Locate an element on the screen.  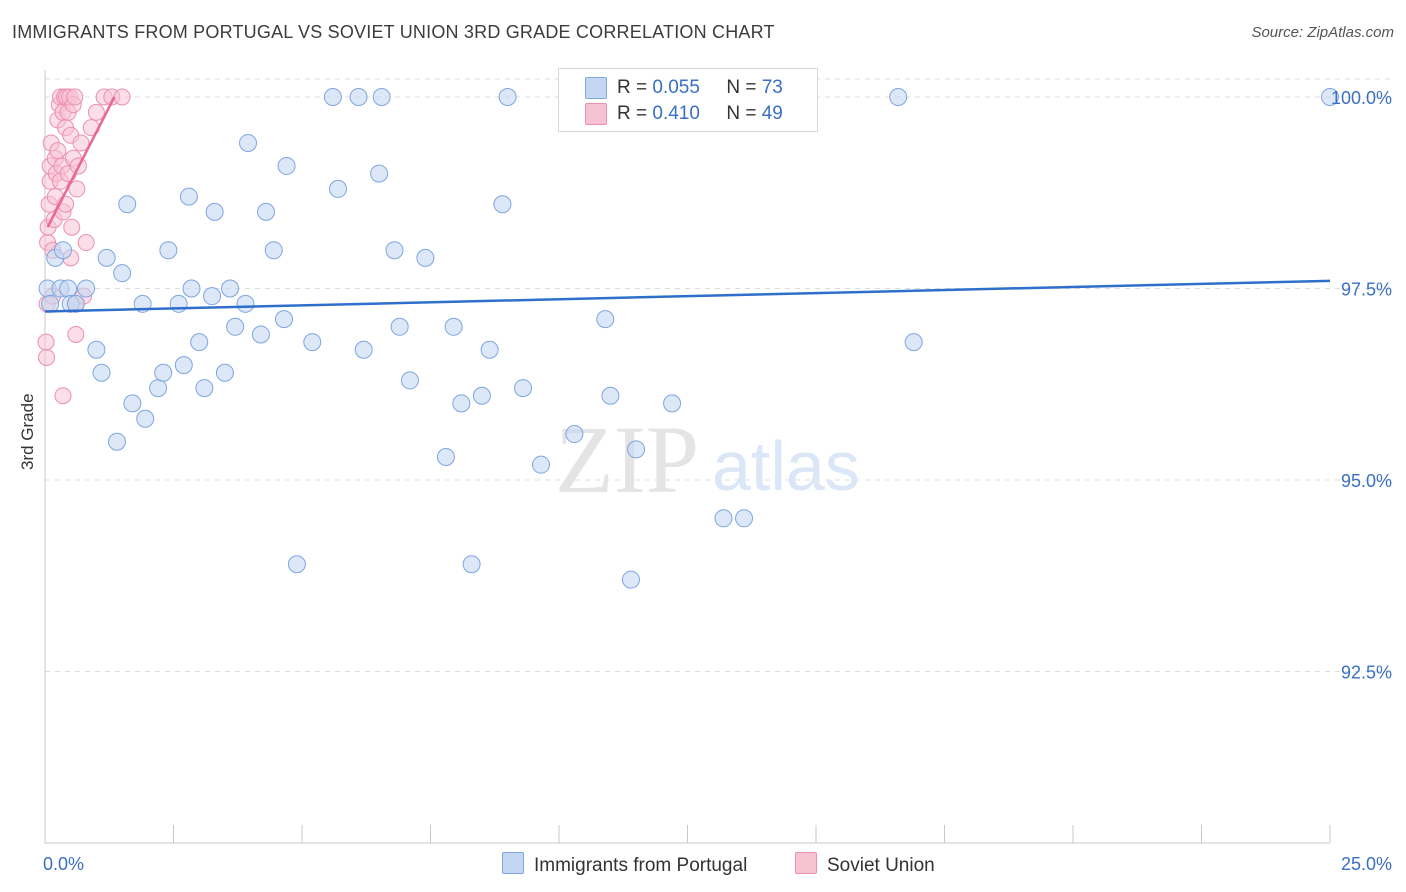
legend-r-value-portugal: 0.055 is located at coordinates (676, 87).